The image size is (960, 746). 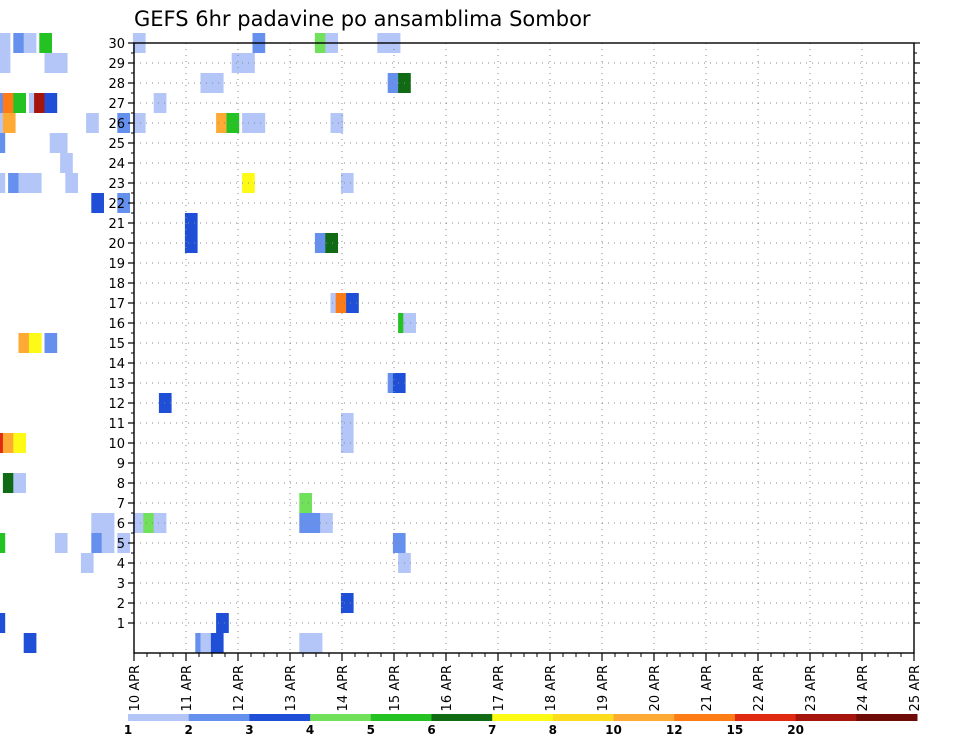 What do you see at coordinates (116, 184) in the screenshot?
I see `y-tick-label: 23` at bounding box center [116, 184].